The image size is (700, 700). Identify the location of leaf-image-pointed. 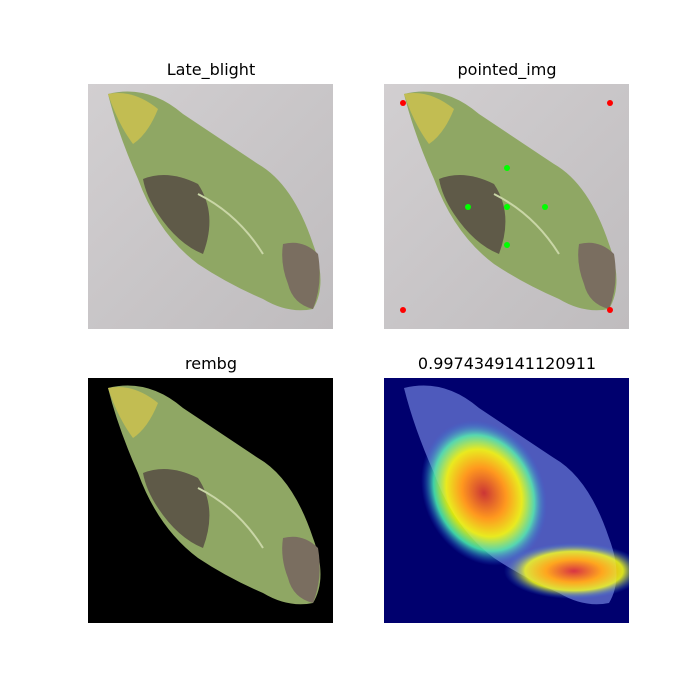
(506, 206).